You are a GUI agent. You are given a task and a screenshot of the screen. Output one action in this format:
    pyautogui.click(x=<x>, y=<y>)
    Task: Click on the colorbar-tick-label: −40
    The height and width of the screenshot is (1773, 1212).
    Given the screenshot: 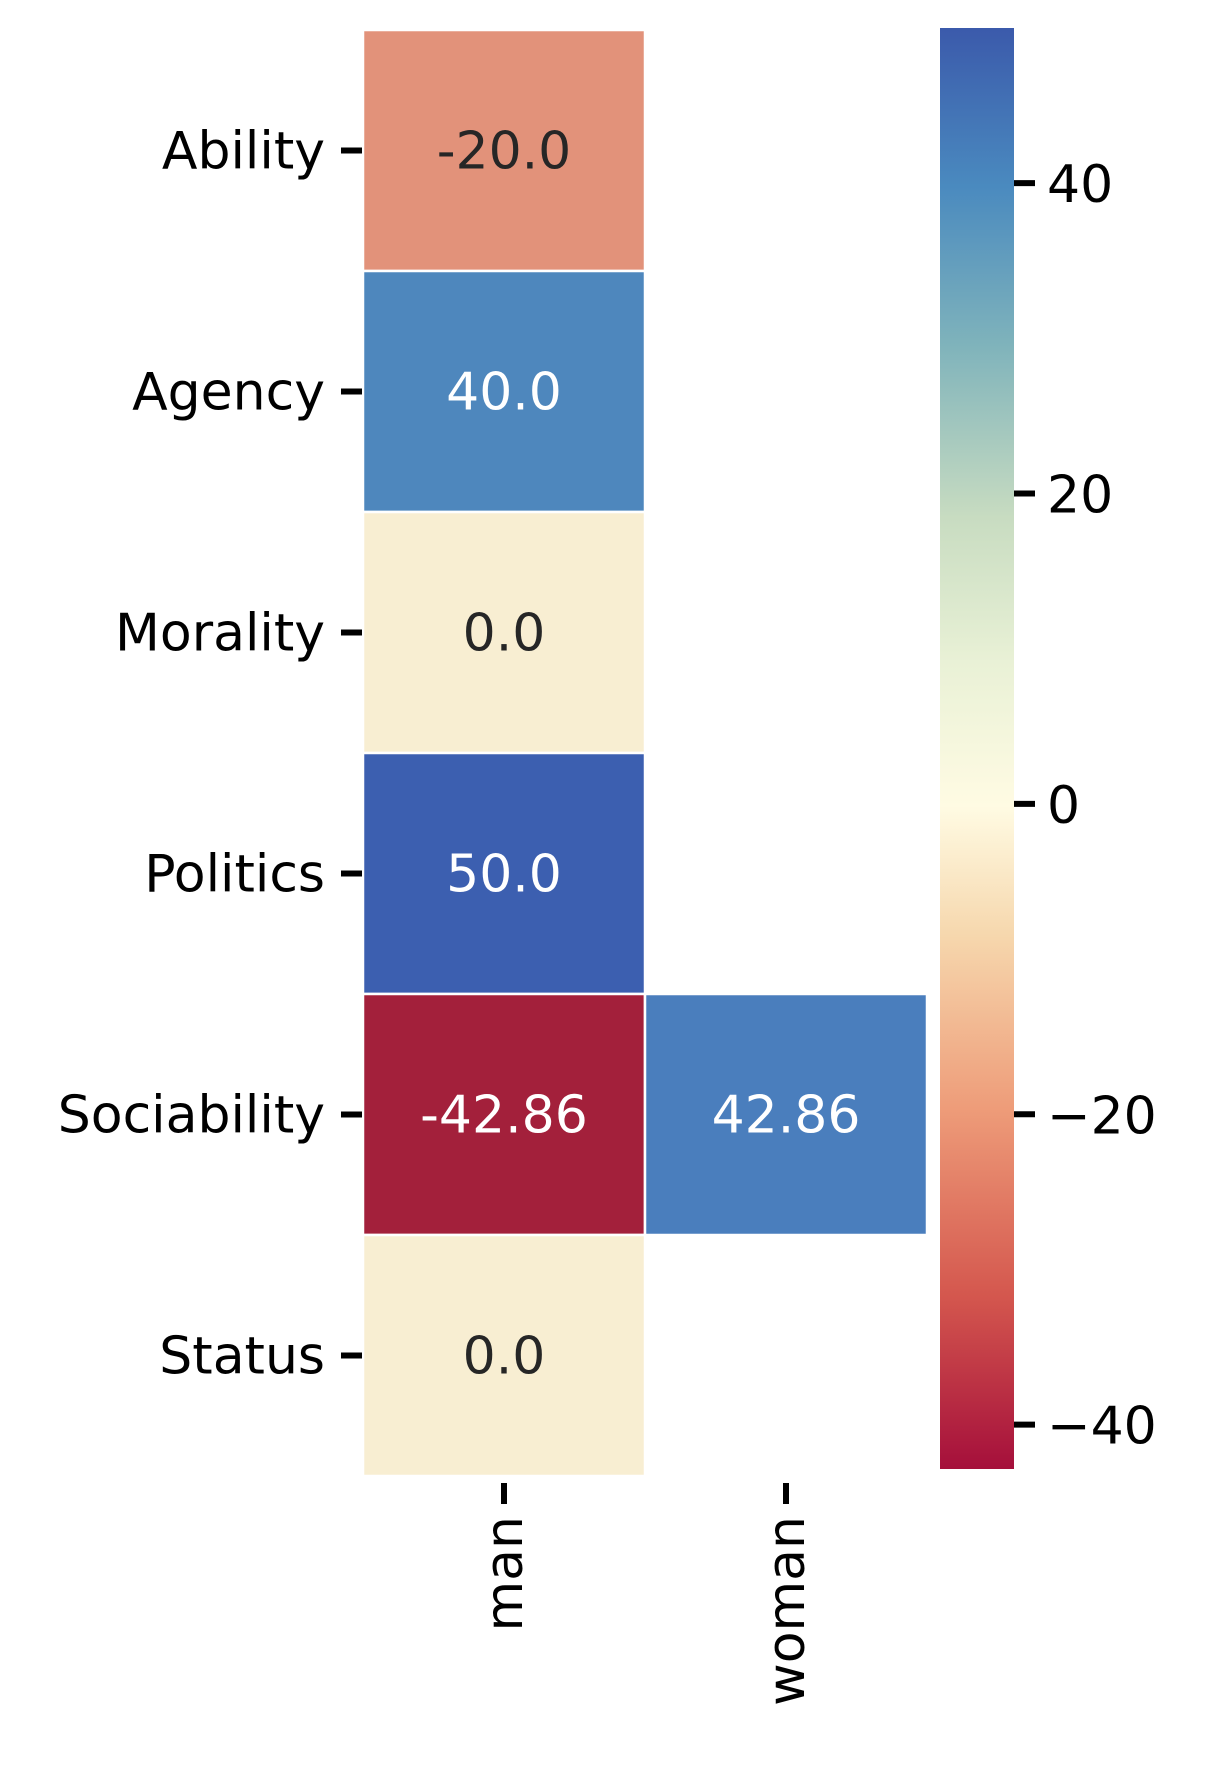 What is the action you would take?
    pyautogui.click(x=1102, y=1427)
    